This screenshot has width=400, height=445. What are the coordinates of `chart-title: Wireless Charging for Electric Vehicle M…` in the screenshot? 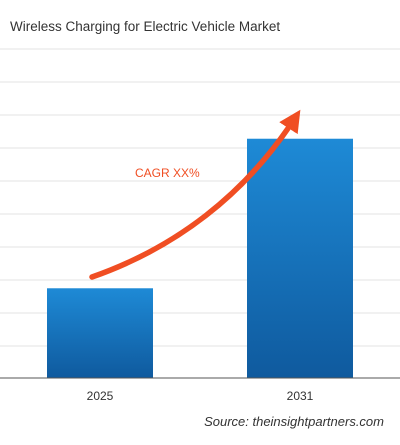 It's located at (145, 26).